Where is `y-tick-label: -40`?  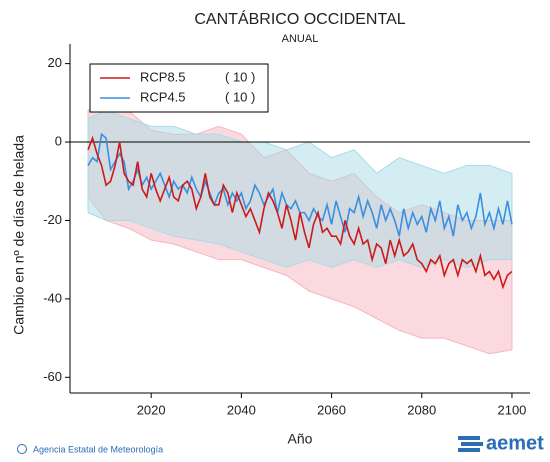
y-tick-label: -40 is located at coordinates (52, 297).